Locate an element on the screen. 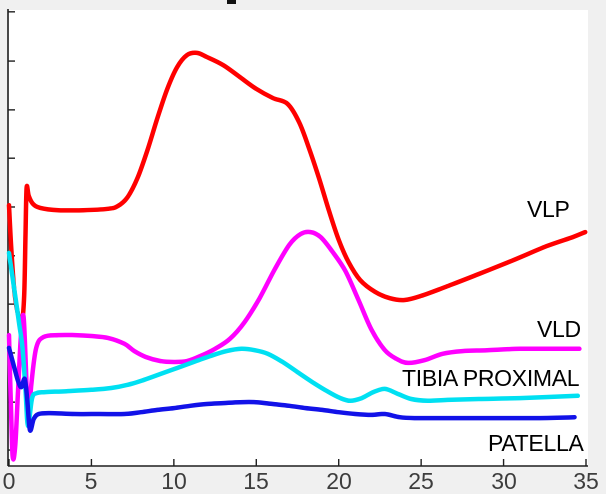  series-label-tibia-proximal: TIBIA PROXIMAL is located at coordinates (491, 378).